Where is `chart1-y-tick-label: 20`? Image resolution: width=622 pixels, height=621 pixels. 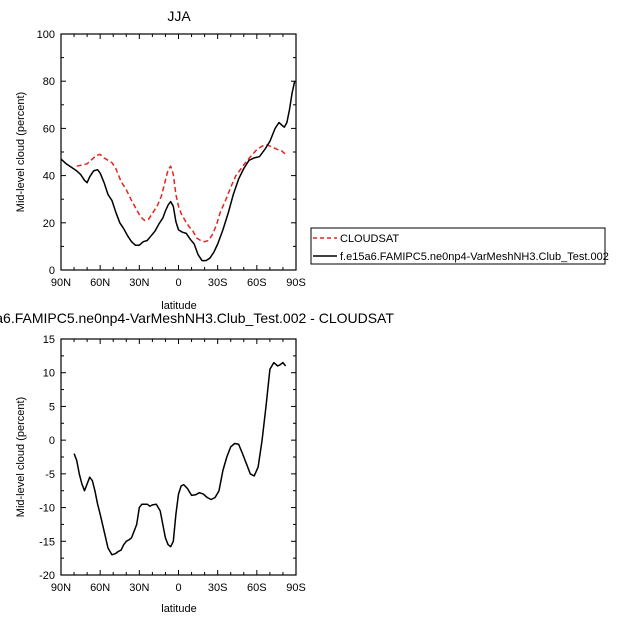 chart1-y-tick-label: 20 is located at coordinates (49, 224).